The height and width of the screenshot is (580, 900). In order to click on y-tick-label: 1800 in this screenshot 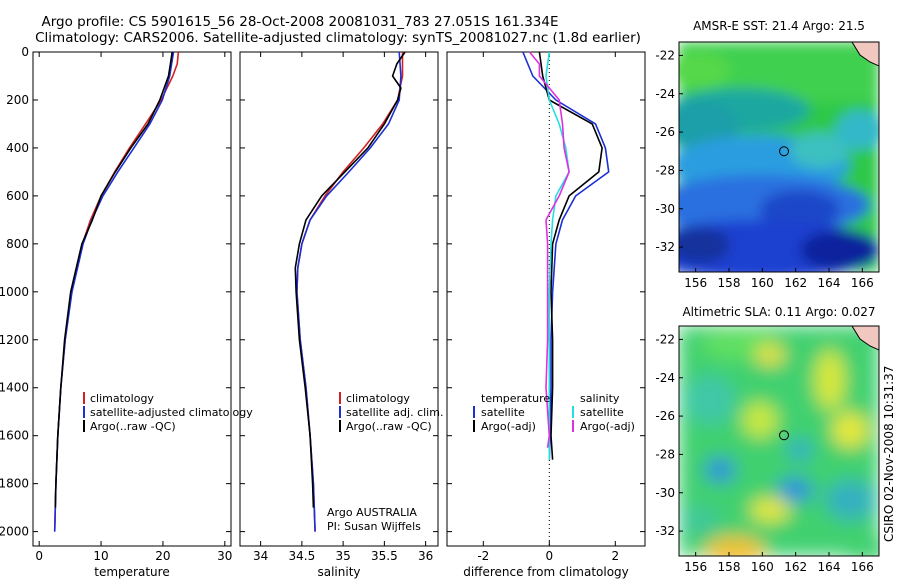, I will do `click(14, 484)`.